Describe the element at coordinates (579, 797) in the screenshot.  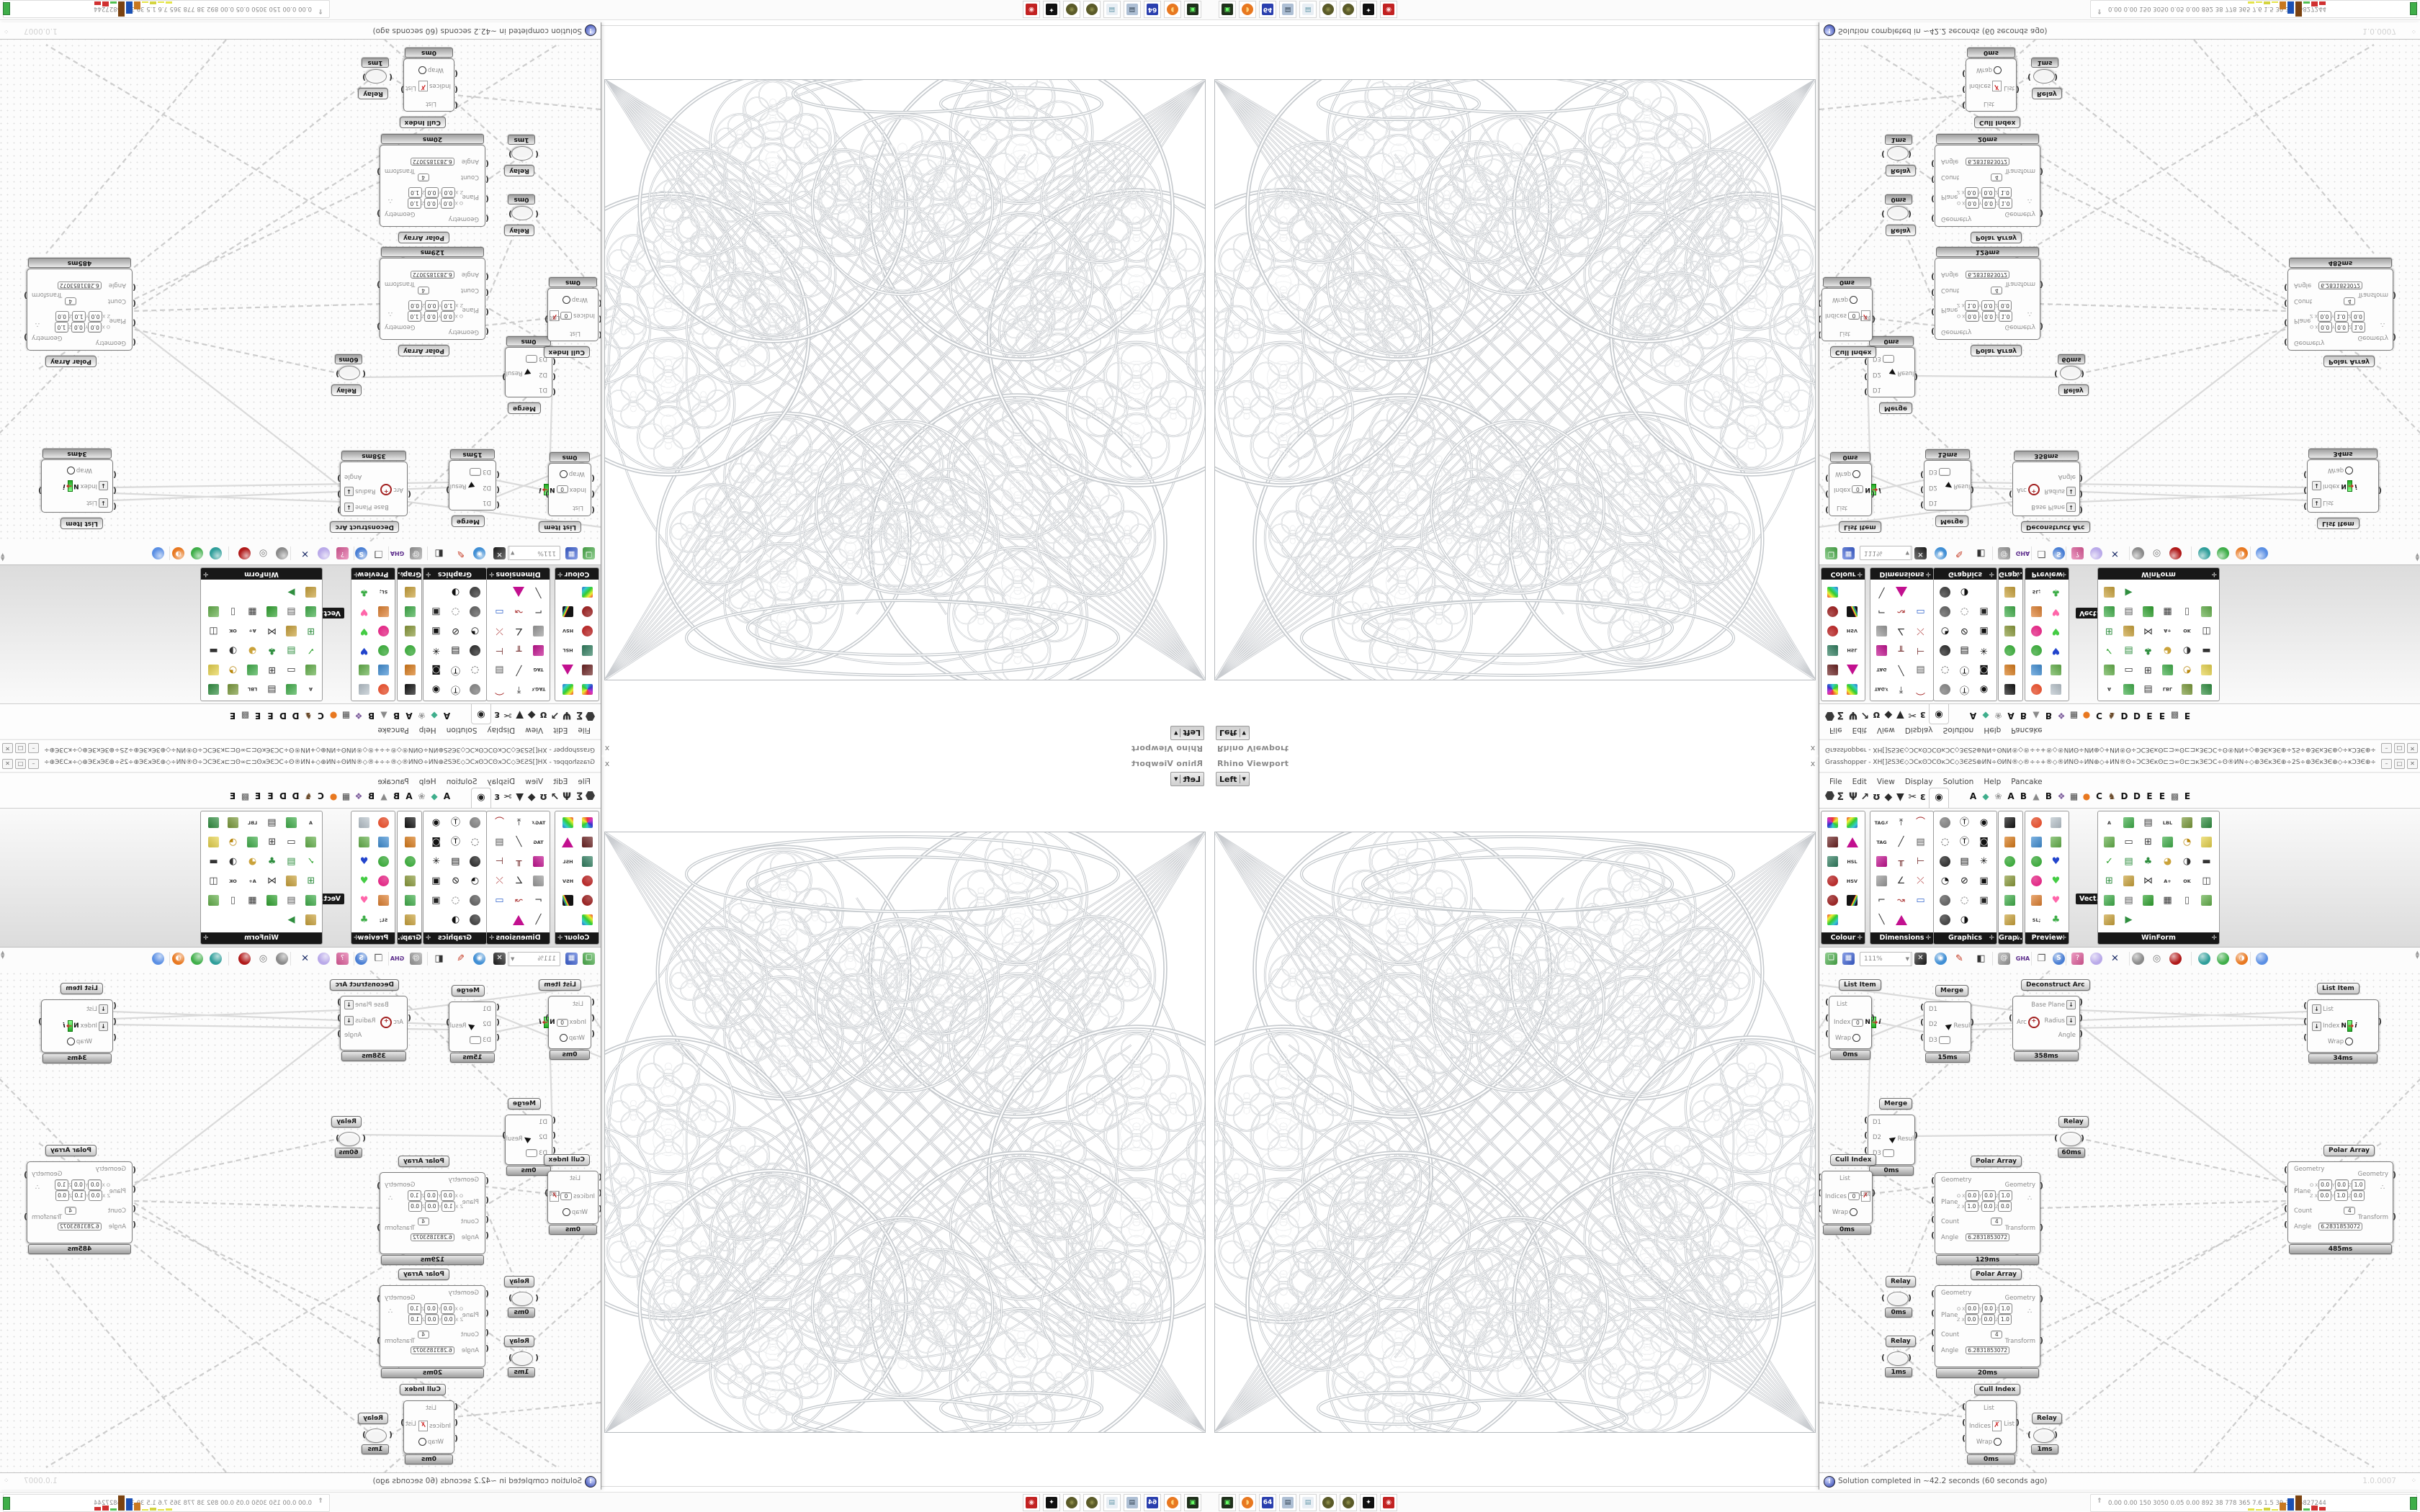
I see `category-tab-icon: Σ` at that location.